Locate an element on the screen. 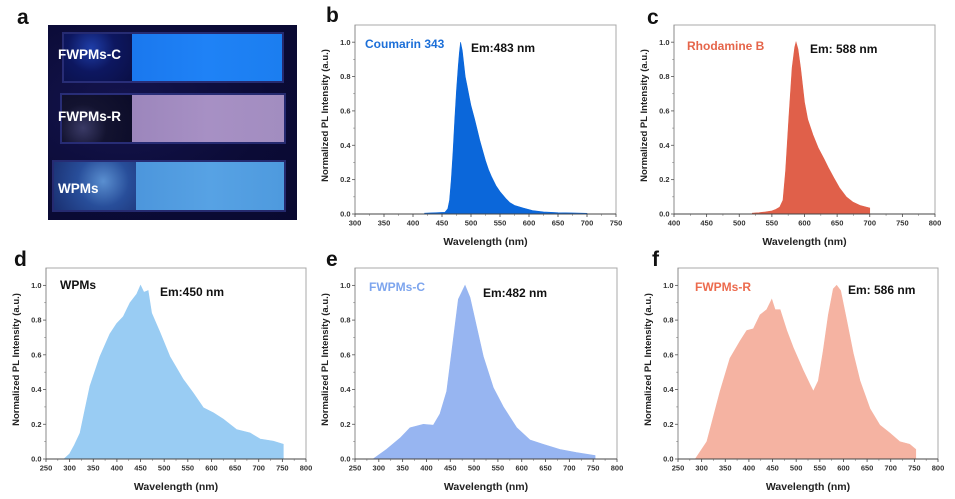  panel-letter-f: f is located at coordinates (655, 259).